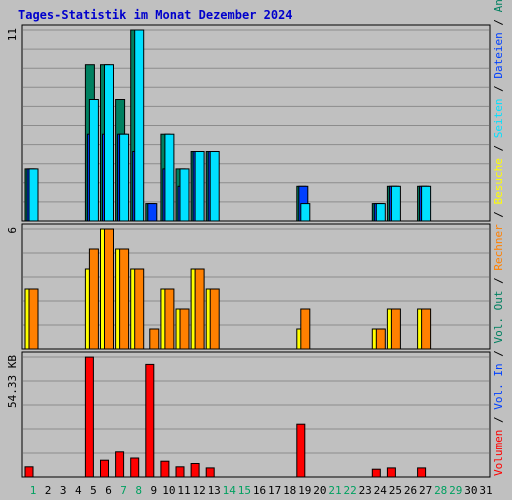 This screenshot has height=500, width=512. Describe the element at coordinates (244, 490) in the screenshot. I see `x-tick-label-day-15: 15` at that location.